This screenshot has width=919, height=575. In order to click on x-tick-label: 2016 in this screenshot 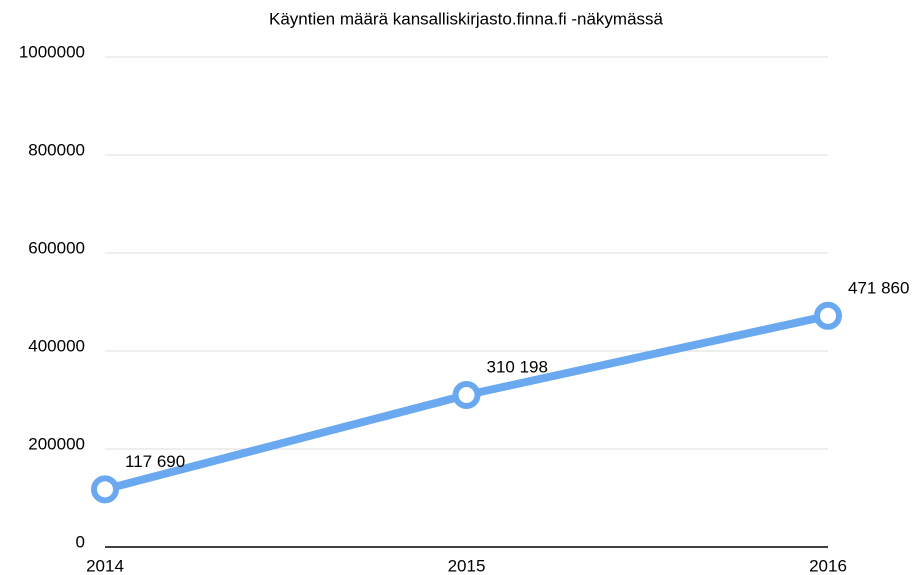, I will do `click(828, 565)`.